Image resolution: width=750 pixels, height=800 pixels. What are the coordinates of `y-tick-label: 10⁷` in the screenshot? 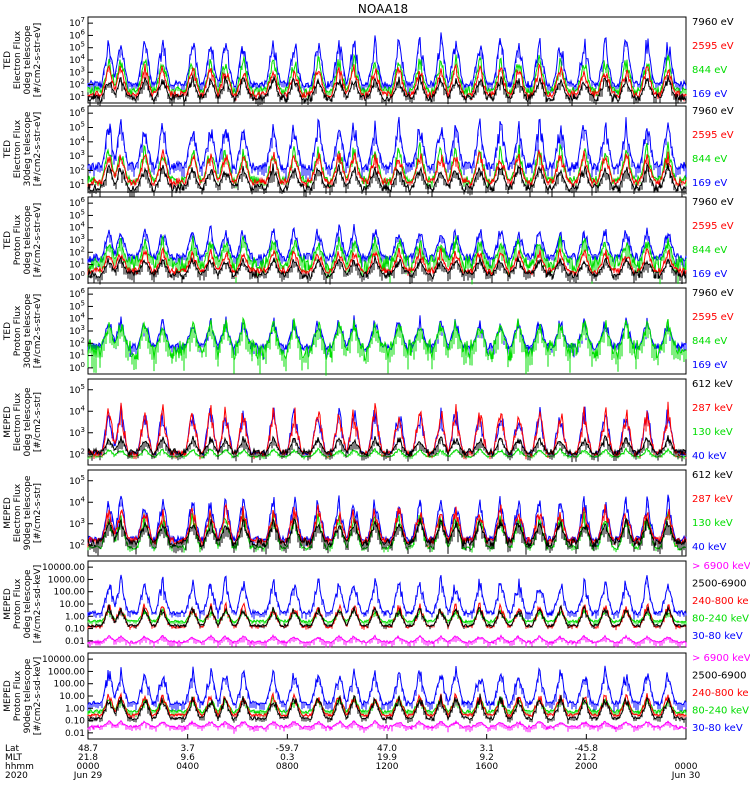 It's located at (77, 22).